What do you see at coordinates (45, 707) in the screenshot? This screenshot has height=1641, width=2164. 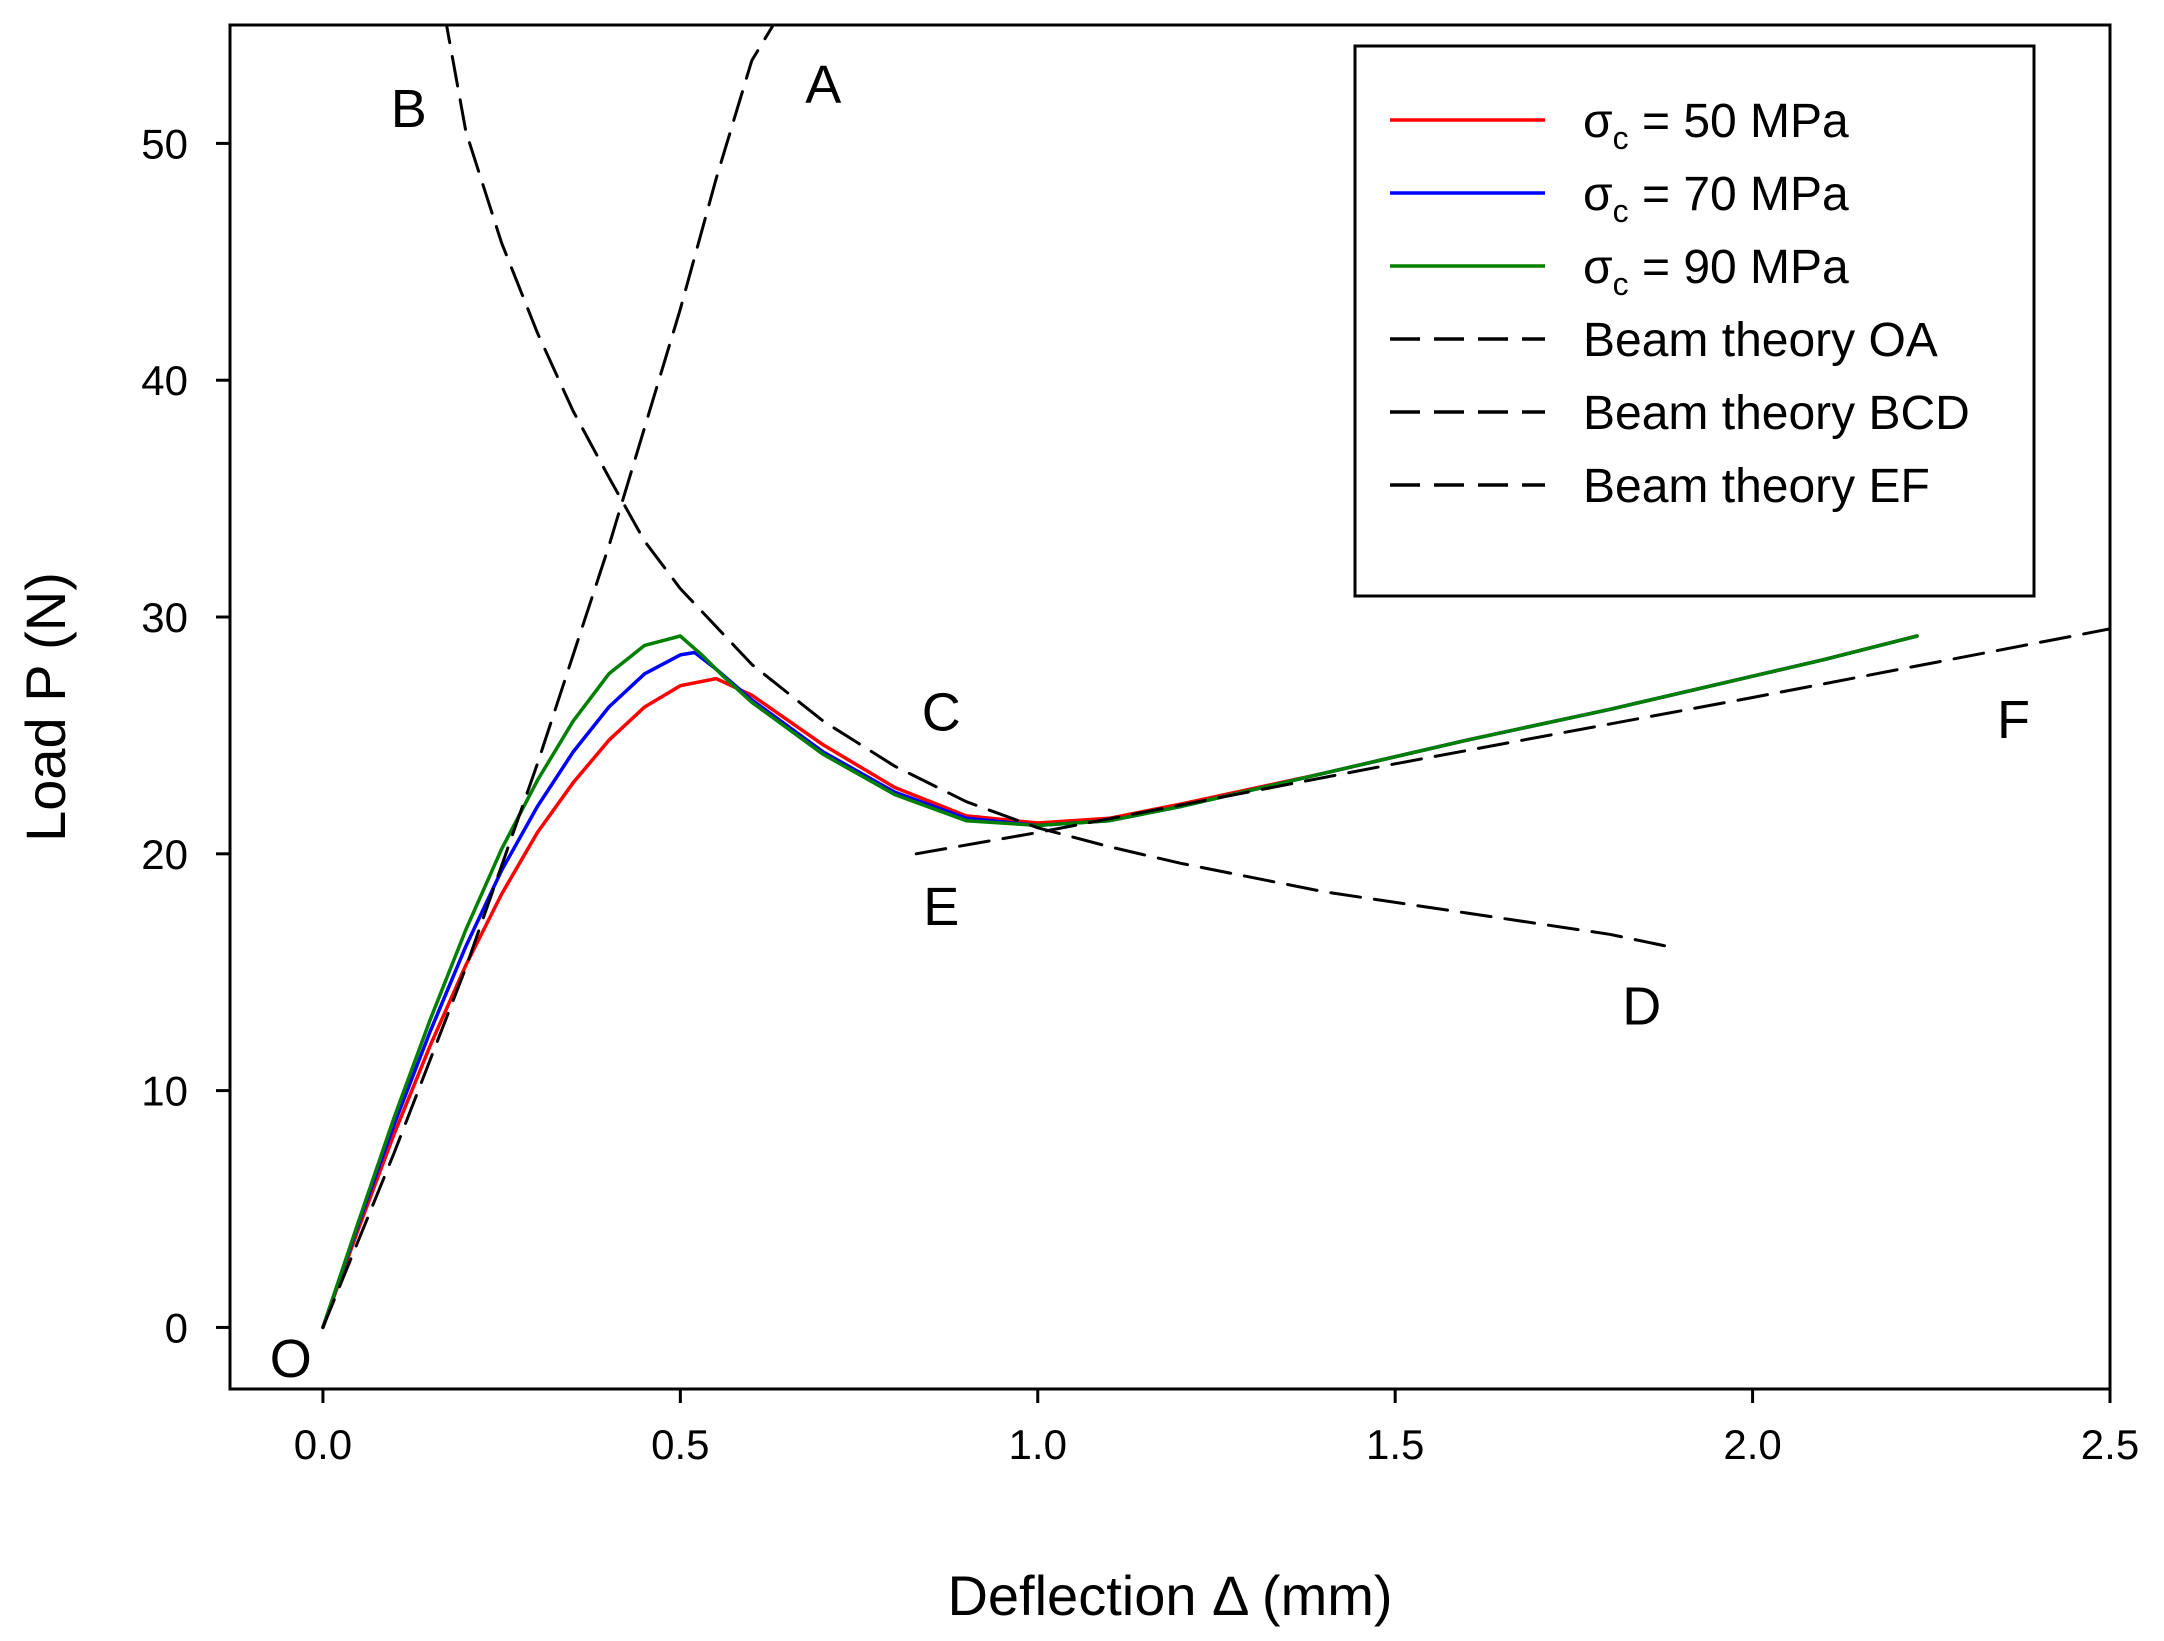 I see `y-axis-title: Load P (N)` at bounding box center [45, 707].